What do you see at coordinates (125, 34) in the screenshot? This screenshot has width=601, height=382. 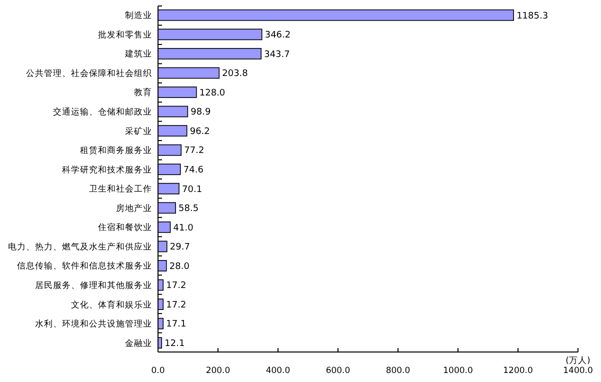 I see `y-tick-label: 批发和零售业` at bounding box center [125, 34].